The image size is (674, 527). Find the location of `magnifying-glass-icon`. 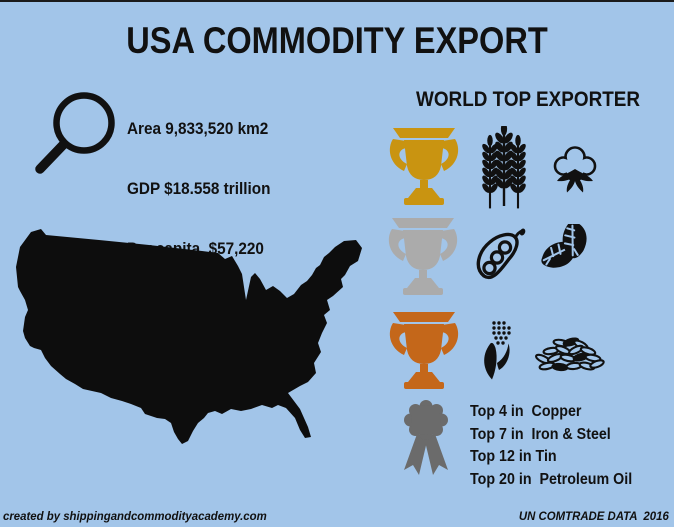

magnifying-glass-icon is located at coordinates (75, 133).